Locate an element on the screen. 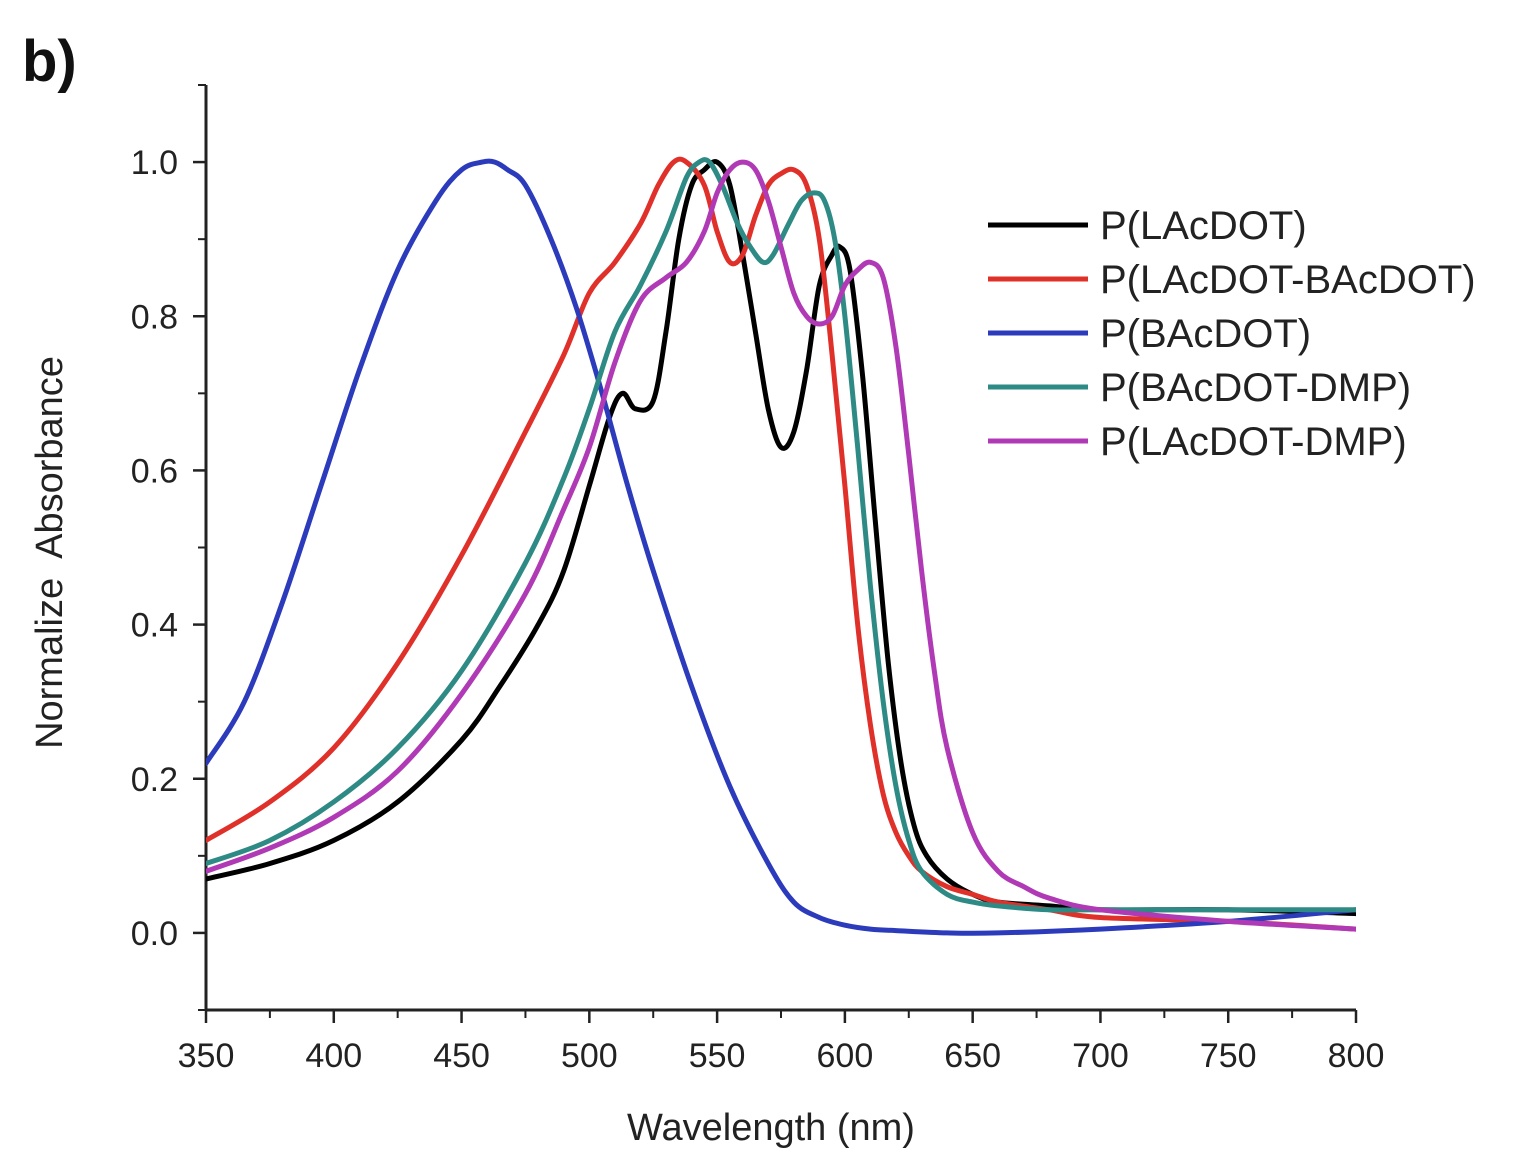 The height and width of the screenshot is (1162, 1530). y-axis-title: Normalize Absorbance is located at coordinates (50, 552).